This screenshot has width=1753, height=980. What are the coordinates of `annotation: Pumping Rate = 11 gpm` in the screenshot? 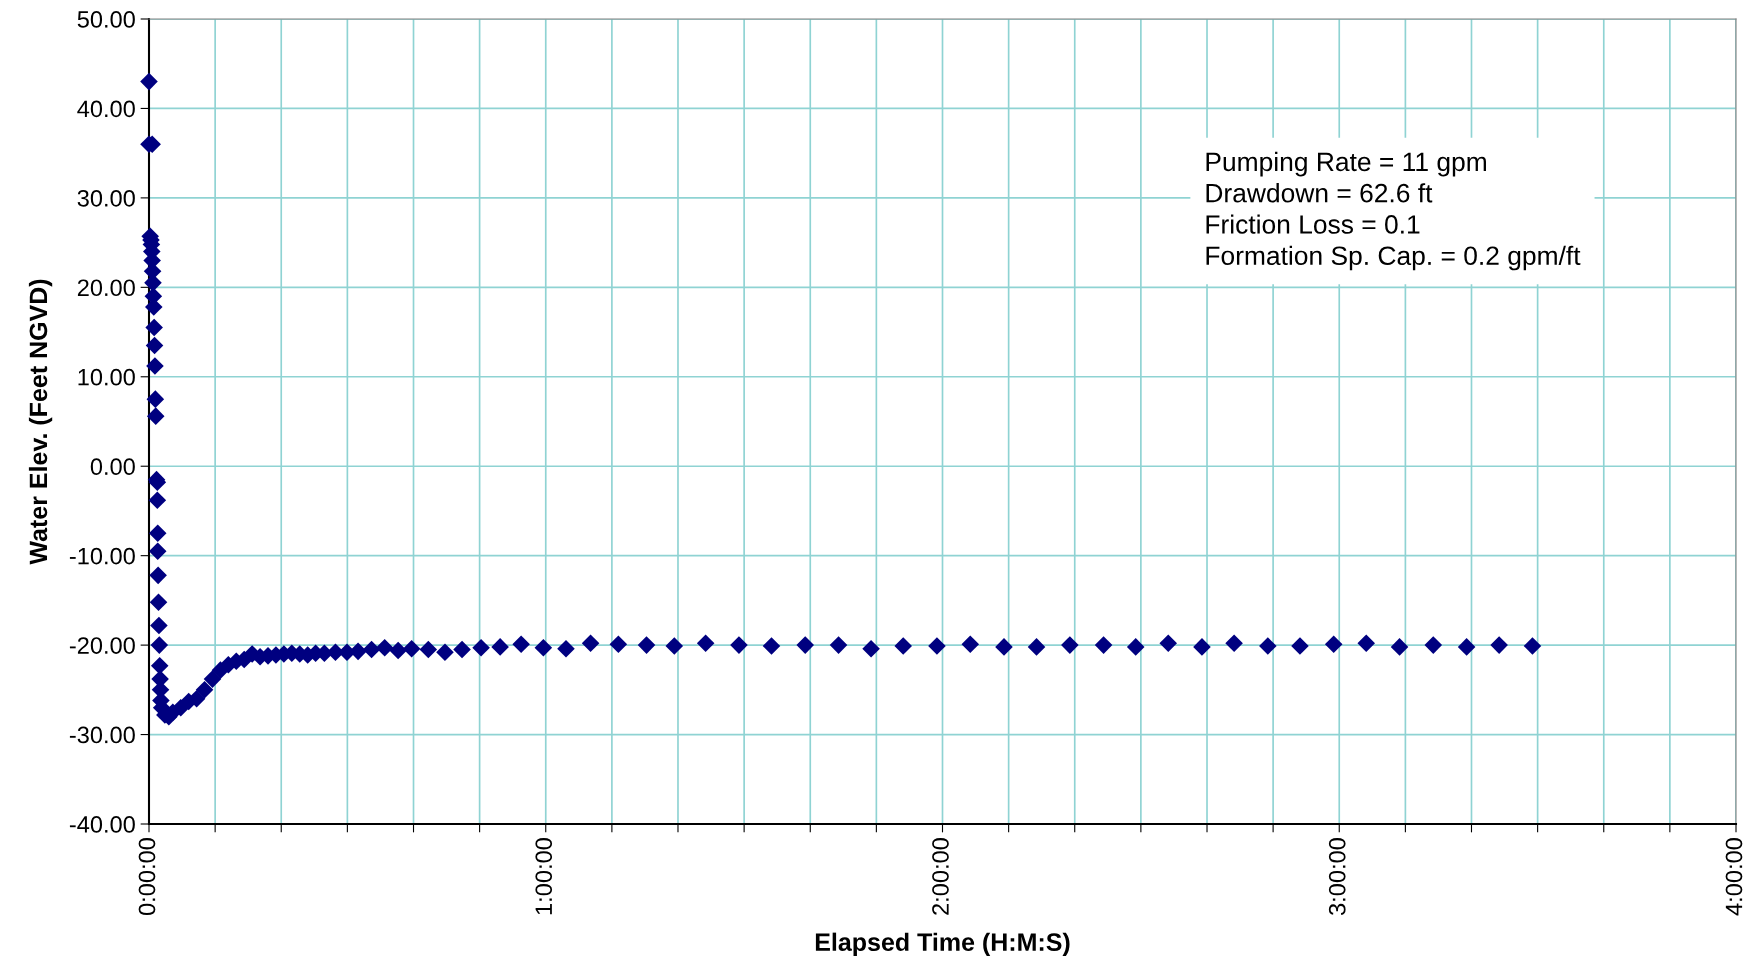 It's located at (1346, 164).